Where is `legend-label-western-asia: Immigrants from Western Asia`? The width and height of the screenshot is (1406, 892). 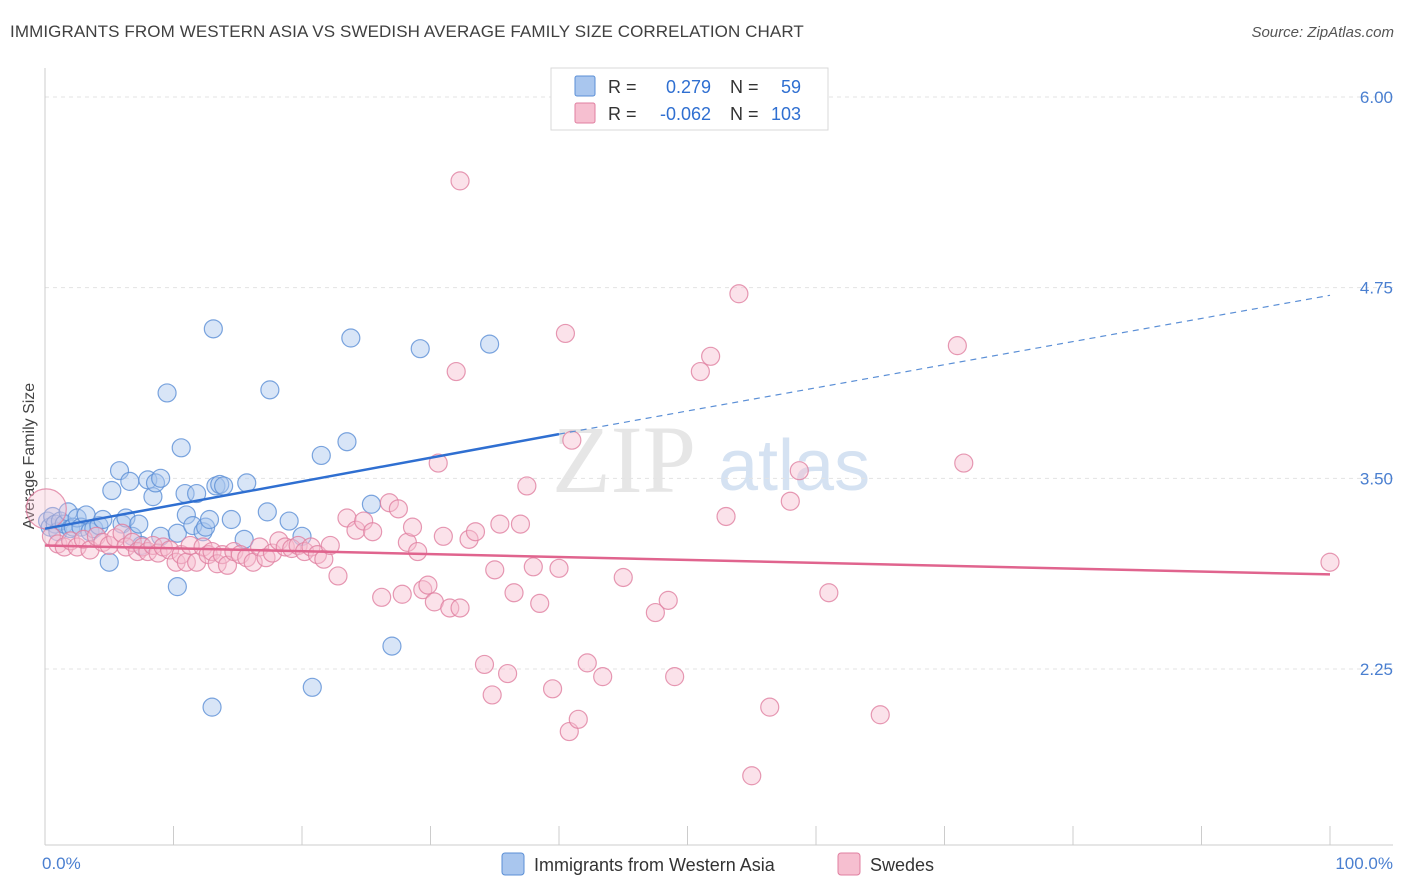
legend-label-western-asia: Immigrants from Western Asia is located at coordinates (655, 865).